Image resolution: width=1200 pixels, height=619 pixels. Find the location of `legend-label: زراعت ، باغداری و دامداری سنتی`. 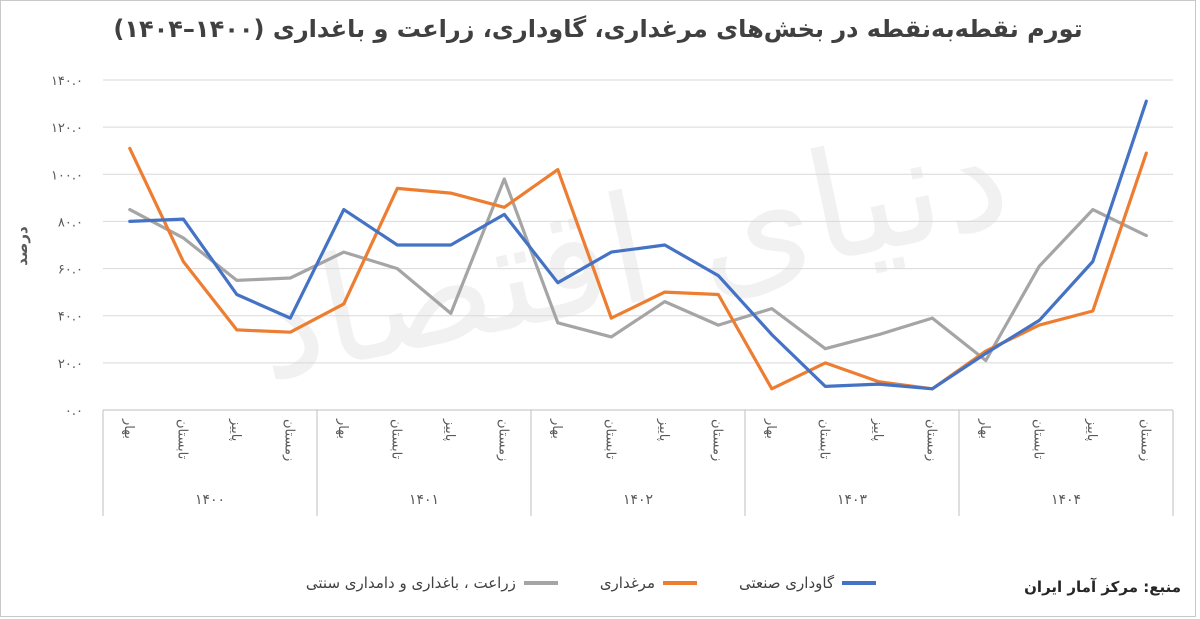

legend-label: زراعت ، باغداری و دامداری سنتی is located at coordinates (410, 583).